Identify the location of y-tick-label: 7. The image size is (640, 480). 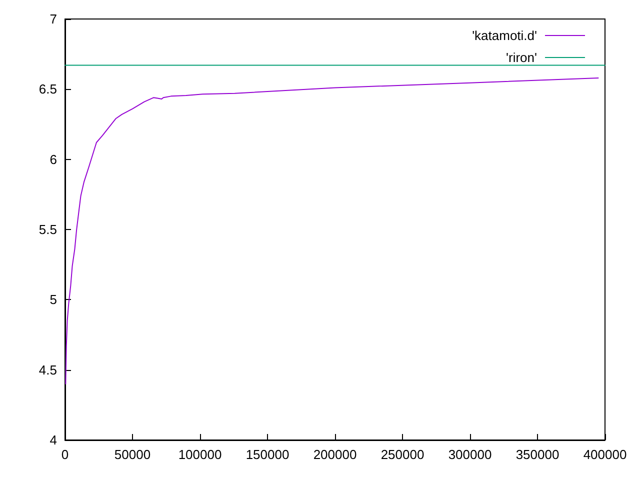
(53, 19).